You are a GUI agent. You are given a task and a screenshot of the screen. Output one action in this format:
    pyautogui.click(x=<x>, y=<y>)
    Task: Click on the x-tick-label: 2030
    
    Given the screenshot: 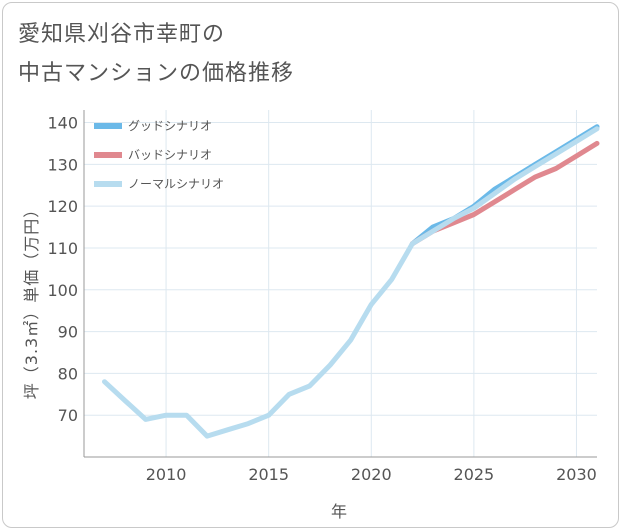 What is the action you would take?
    pyautogui.click(x=576, y=474)
    